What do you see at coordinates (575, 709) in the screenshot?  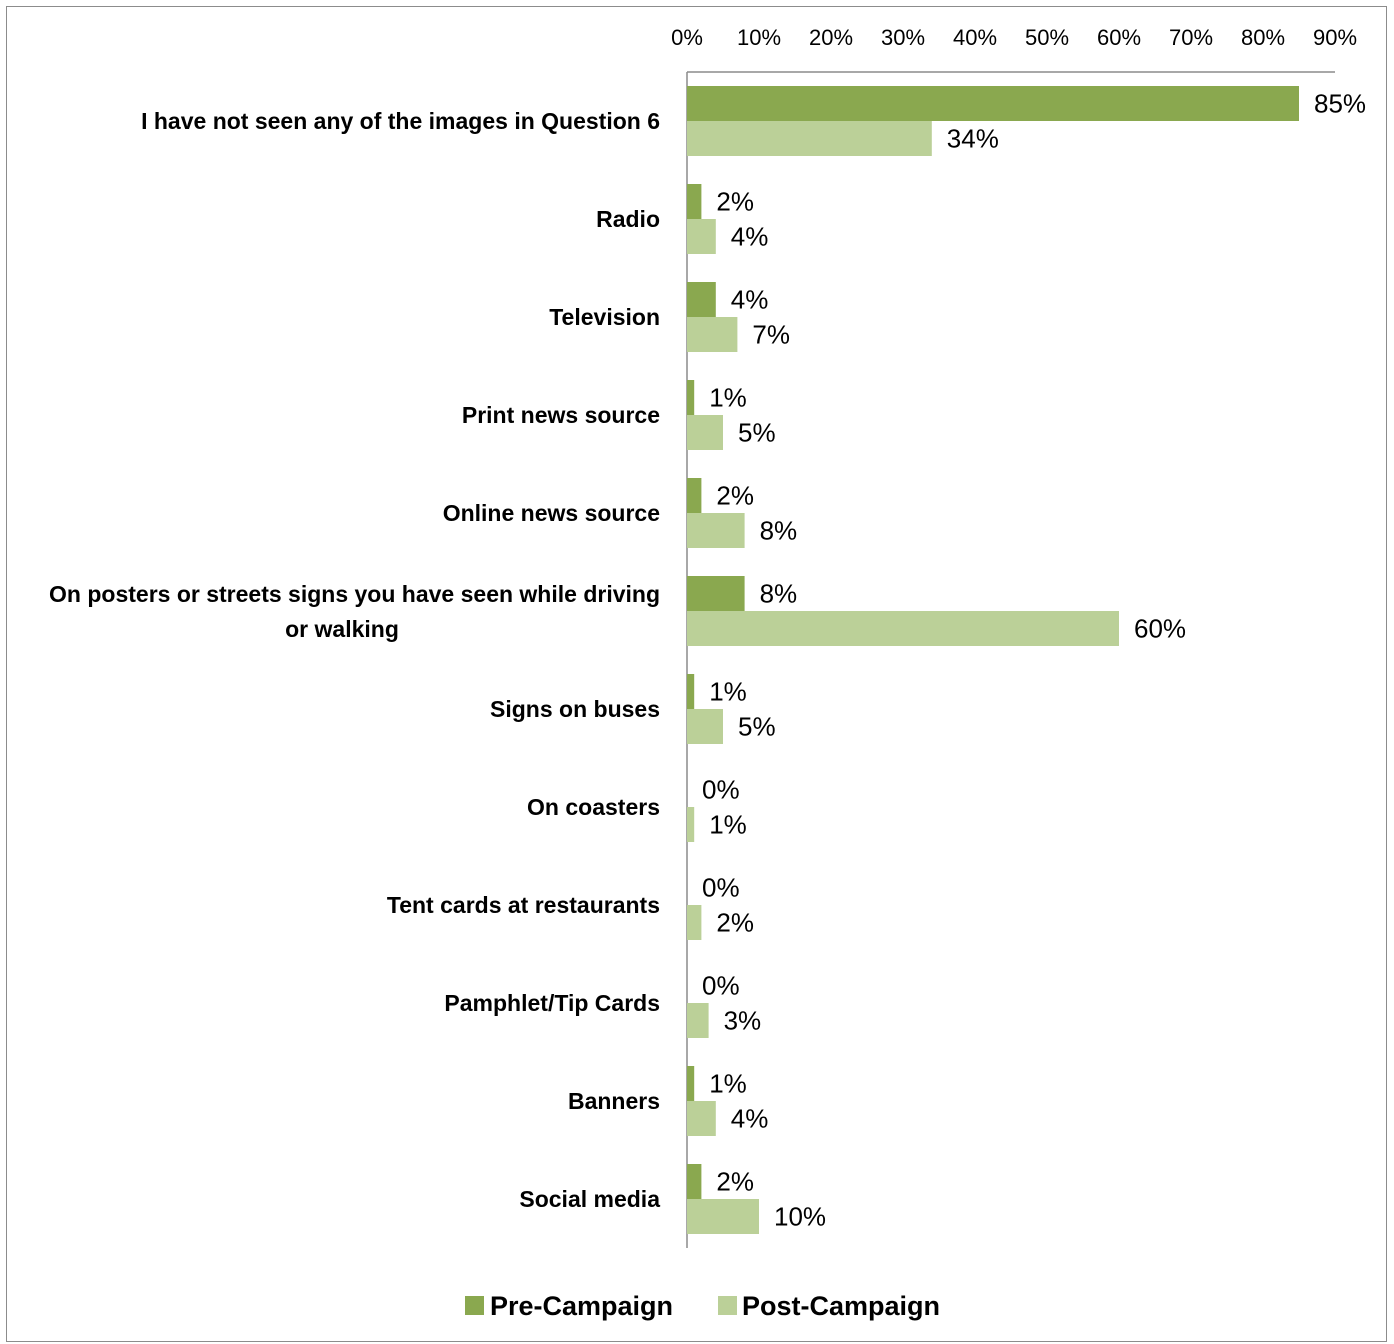 I see `category-label: Signs on buses` at bounding box center [575, 709].